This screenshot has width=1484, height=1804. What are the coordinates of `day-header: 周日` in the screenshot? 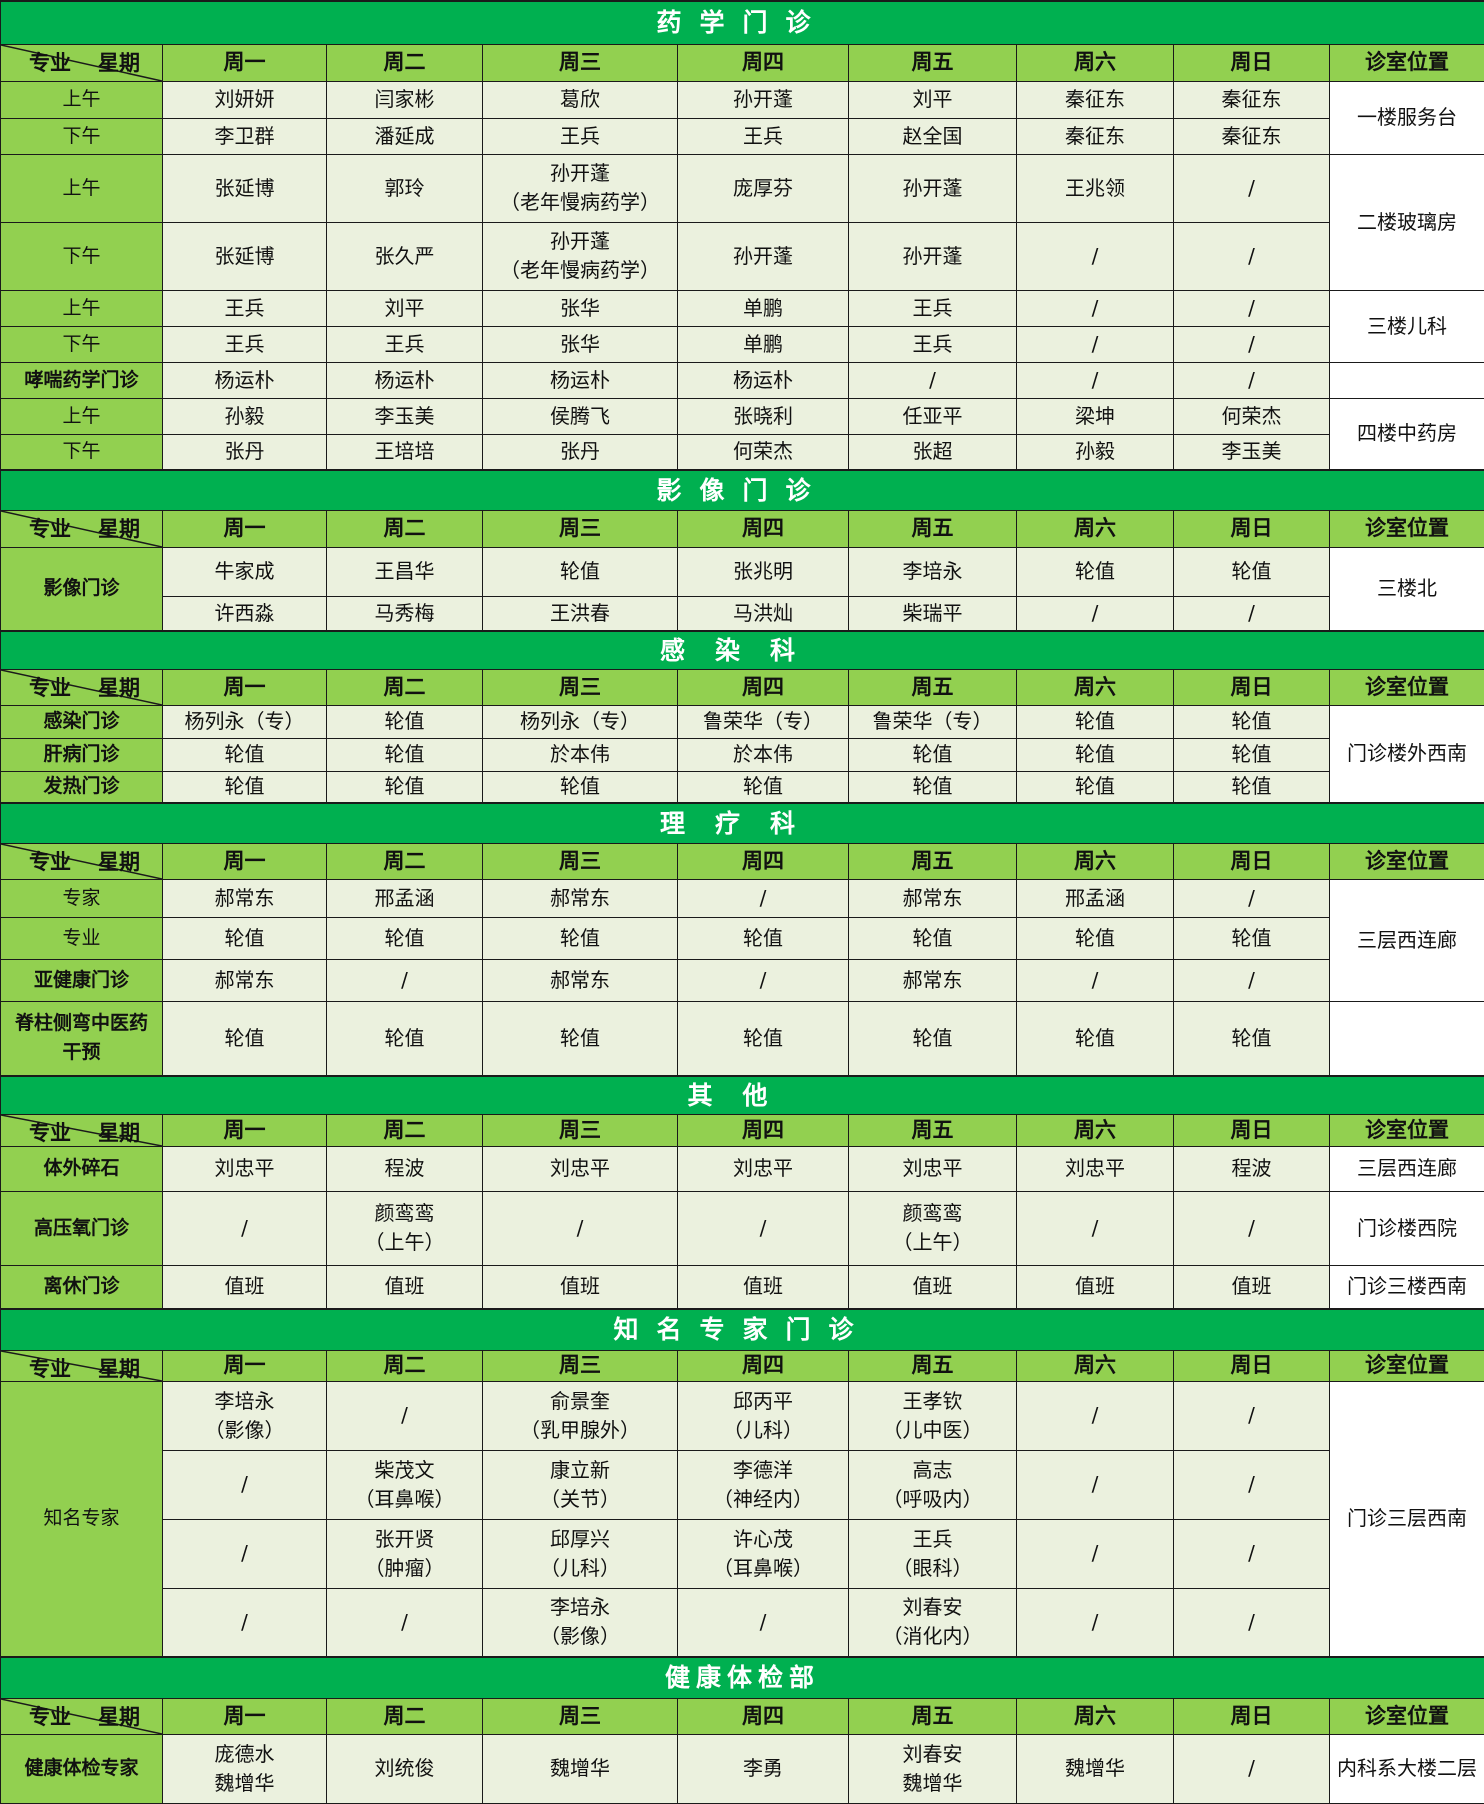 It's located at (1252, 528).